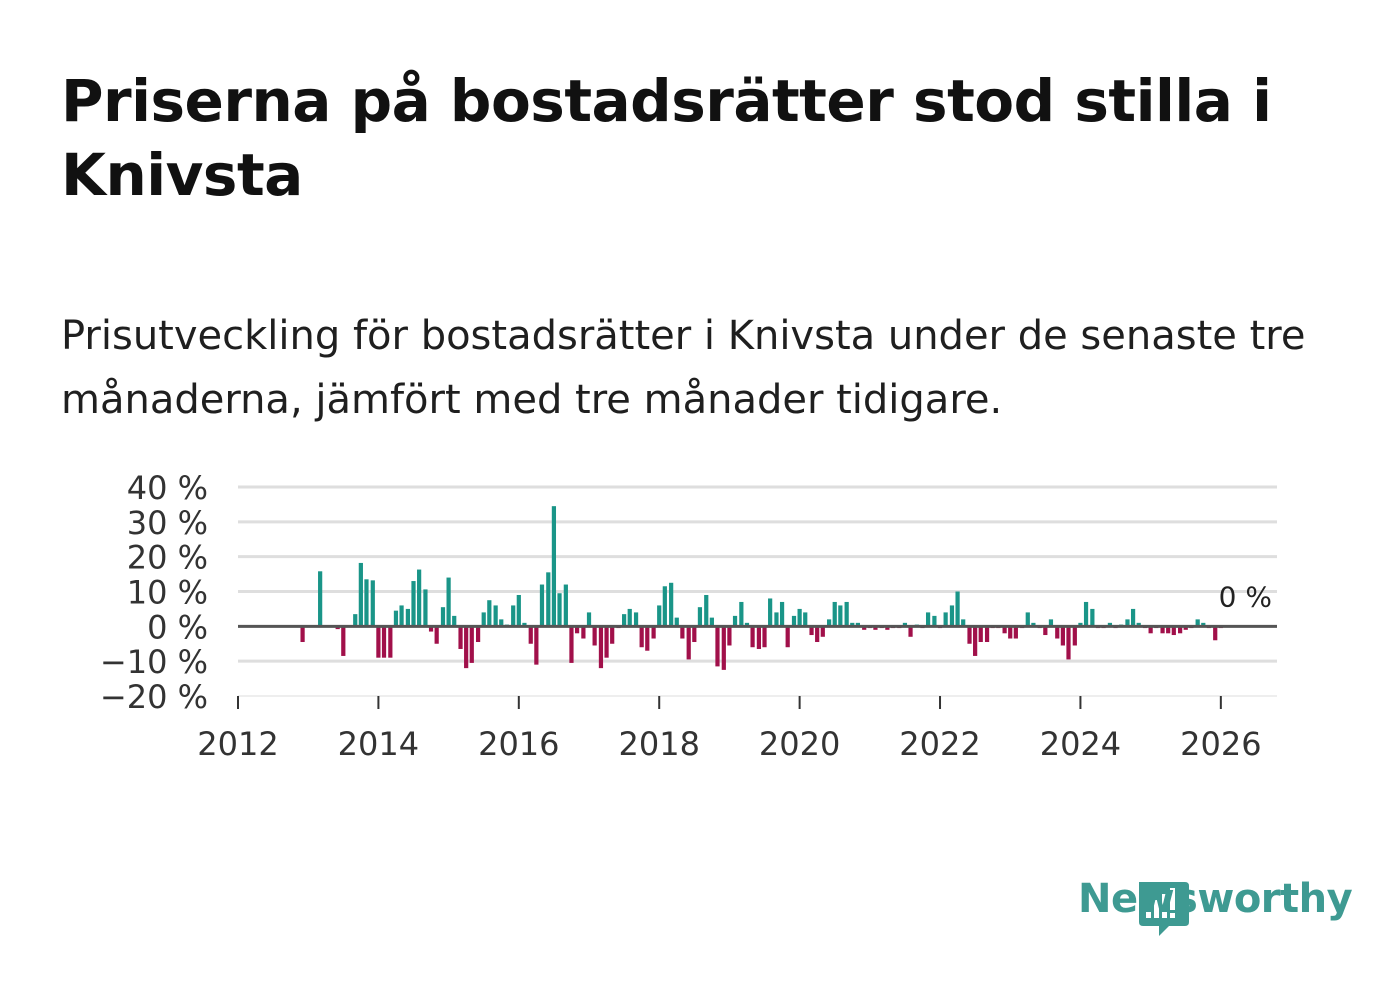 The height and width of the screenshot is (999, 1382). What do you see at coordinates (1245, 596) in the screenshot?
I see `latest-value-label: 0 %` at bounding box center [1245, 596].